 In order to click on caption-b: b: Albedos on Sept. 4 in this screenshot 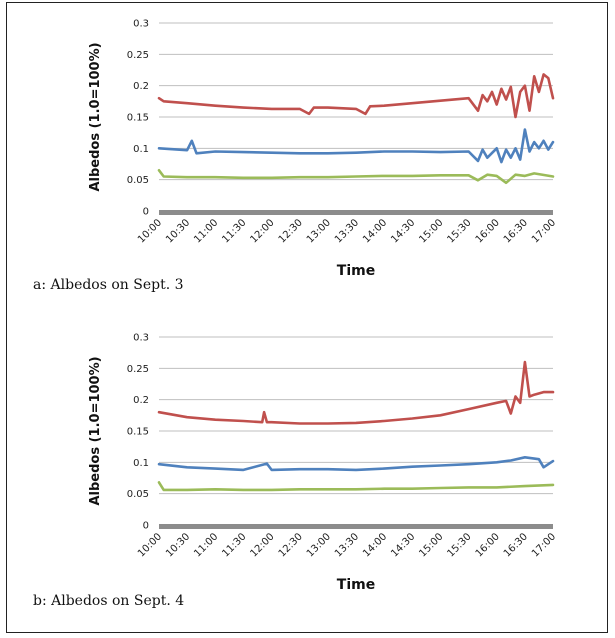, I will do `click(109, 601)`.